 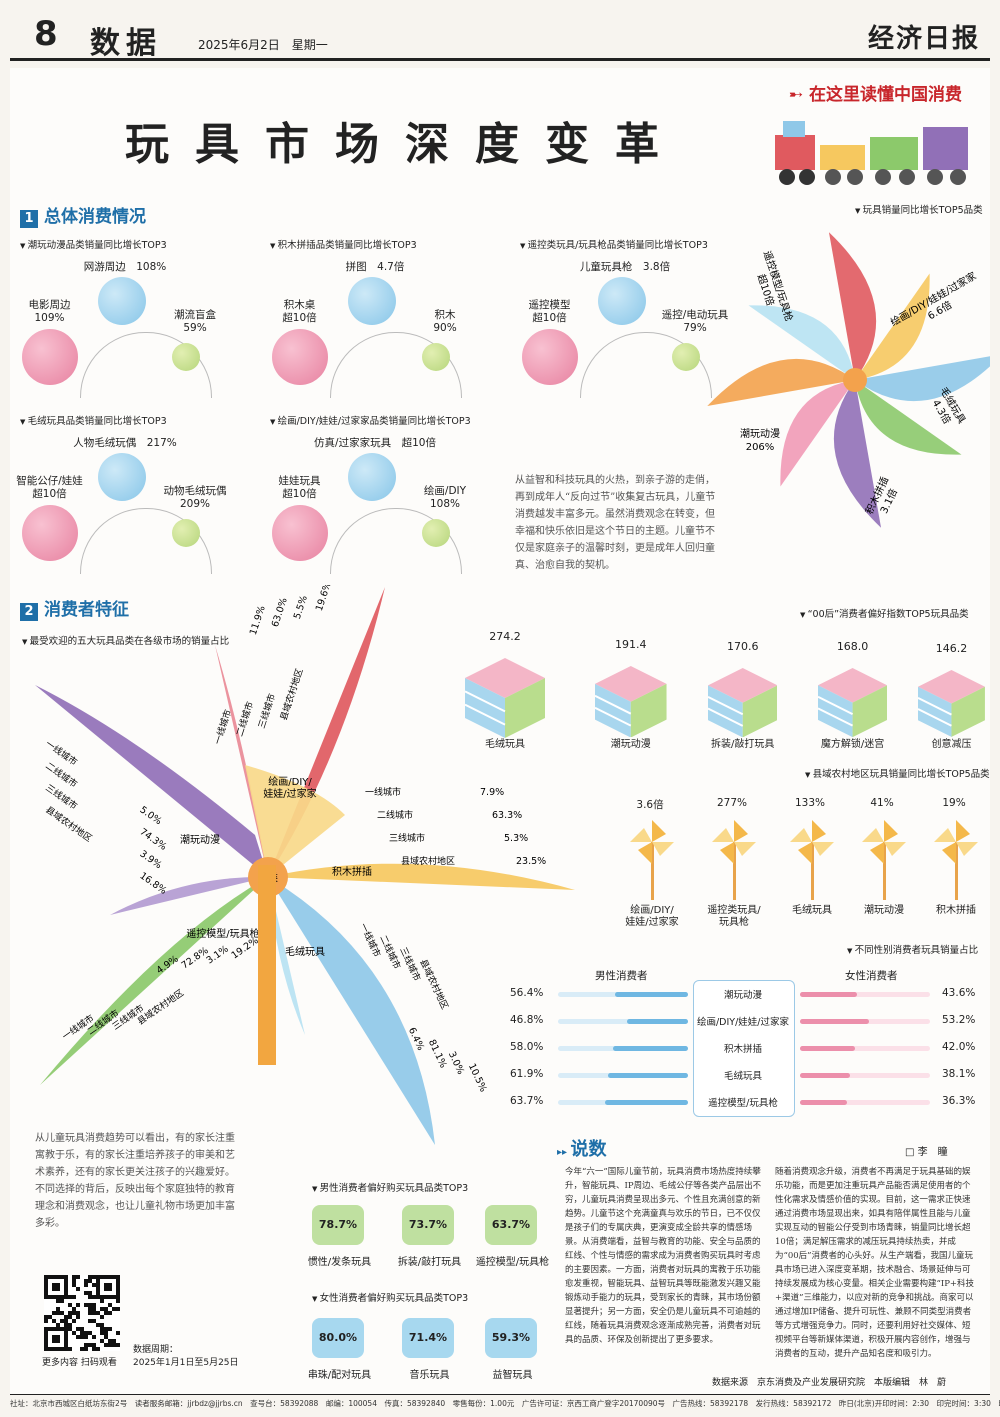 I want to click on qr-code, so click(x=82, y=1313).